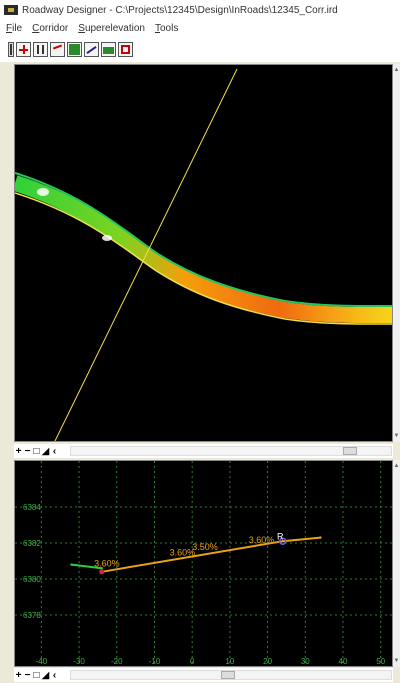 This screenshot has width=400, height=683. What do you see at coordinates (125, 49) in the screenshot?
I see `corridor-settings-icon` at bounding box center [125, 49].